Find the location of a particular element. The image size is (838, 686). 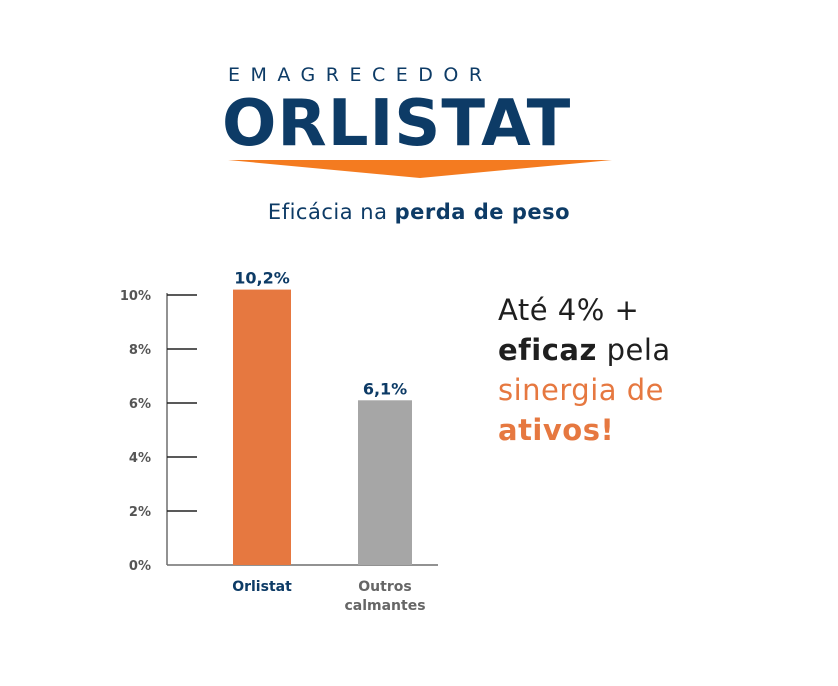

x-category-label: calmantes is located at coordinates (384, 606).